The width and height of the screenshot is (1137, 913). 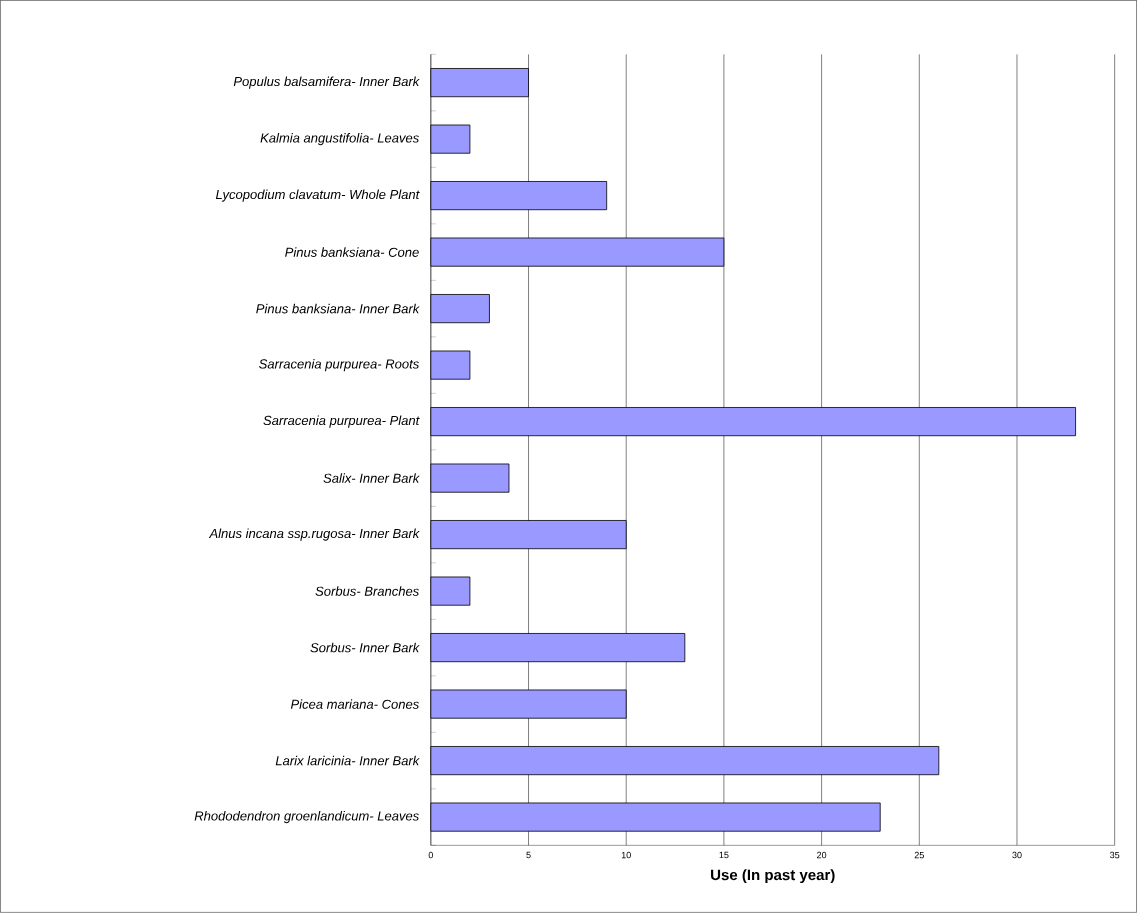 What do you see at coordinates (326, 82) in the screenshot?
I see `y-tick-label: Populus balsamifera- Inner Bark` at bounding box center [326, 82].